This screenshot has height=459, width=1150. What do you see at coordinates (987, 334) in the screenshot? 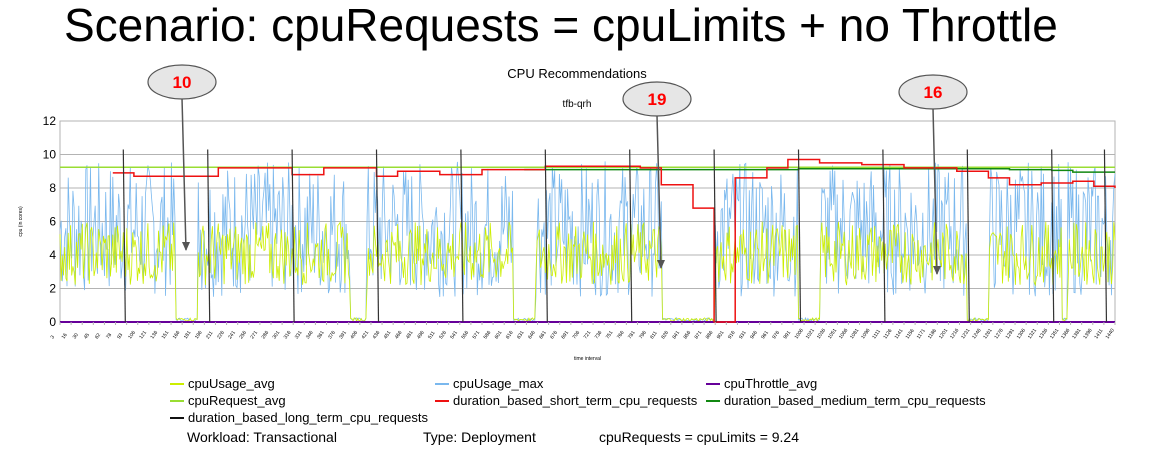
I see `x-tick-label: 1261` at bounding box center [987, 334].